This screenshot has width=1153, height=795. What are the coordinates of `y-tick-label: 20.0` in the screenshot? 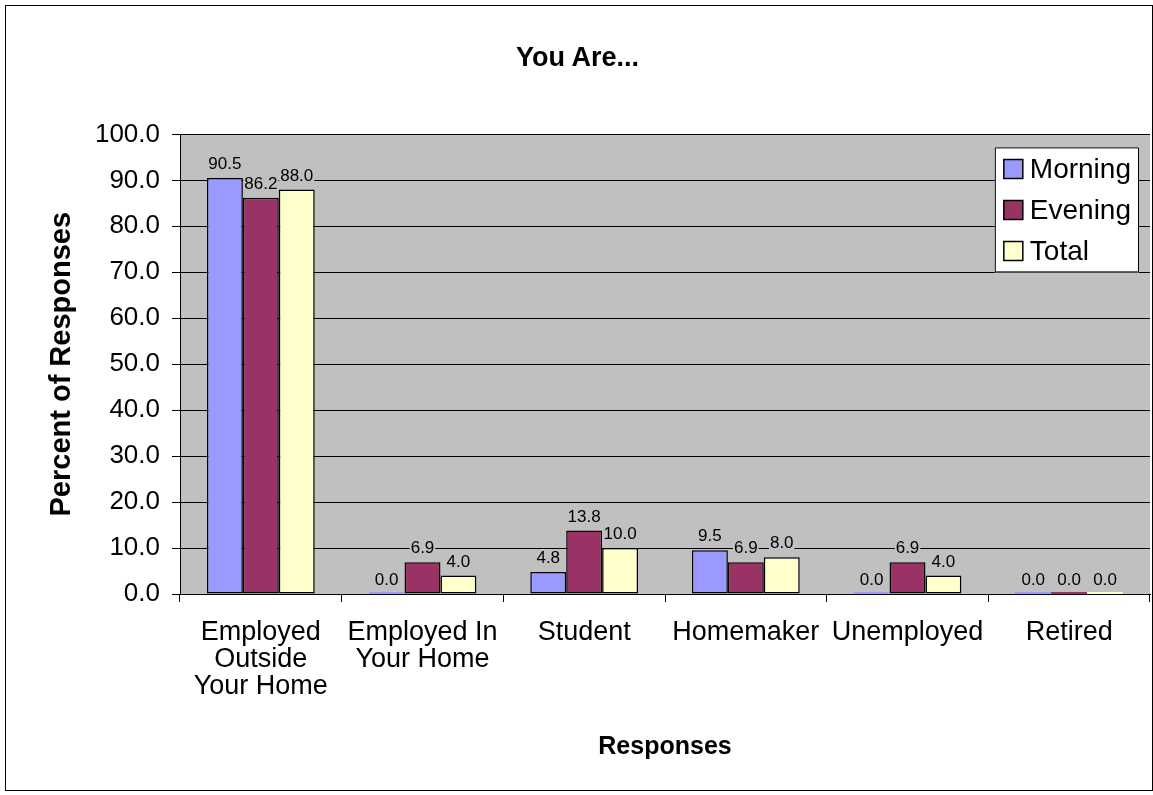 It's located at (134, 500).